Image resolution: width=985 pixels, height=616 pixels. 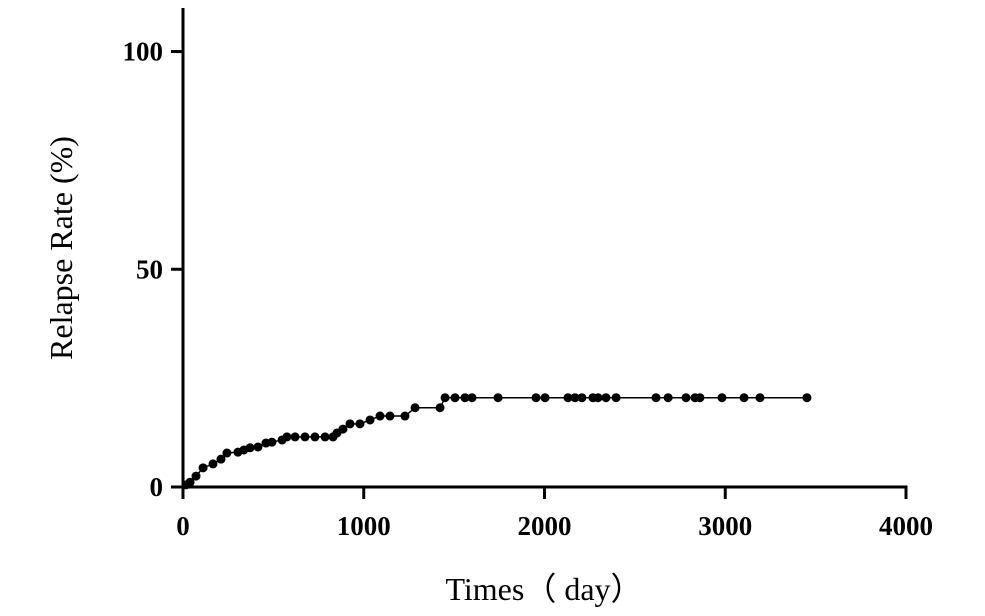 What do you see at coordinates (183, 526) in the screenshot?
I see `x-tick-label: 0` at bounding box center [183, 526].